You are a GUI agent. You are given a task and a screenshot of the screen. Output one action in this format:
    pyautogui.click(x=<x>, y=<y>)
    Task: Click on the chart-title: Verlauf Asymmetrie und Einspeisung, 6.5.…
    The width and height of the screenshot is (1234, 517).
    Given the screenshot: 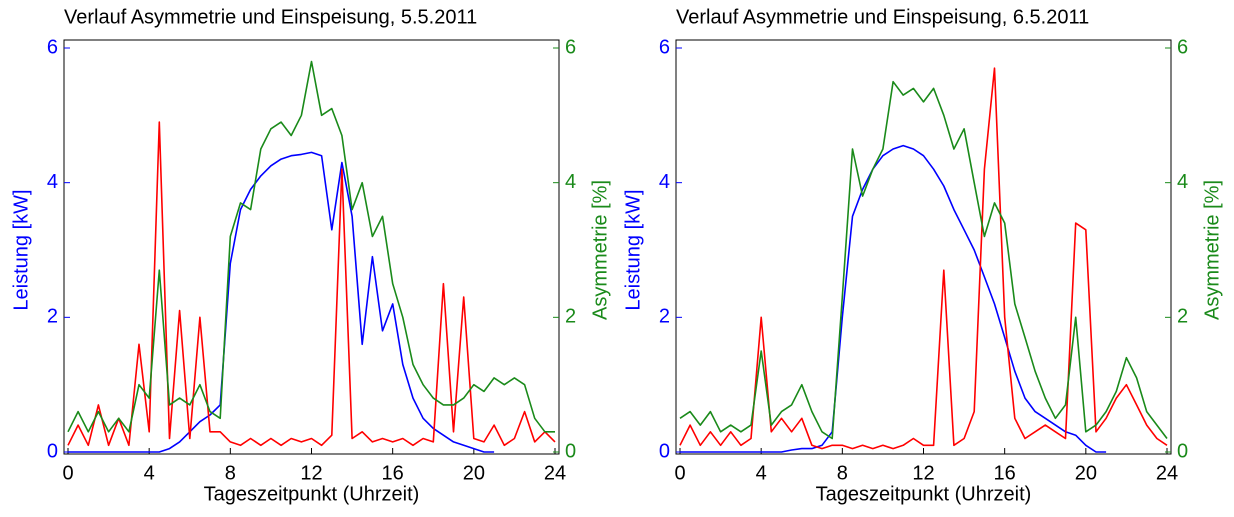 What is the action you would take?
    pyautogui.click(x=882, y=17)
    